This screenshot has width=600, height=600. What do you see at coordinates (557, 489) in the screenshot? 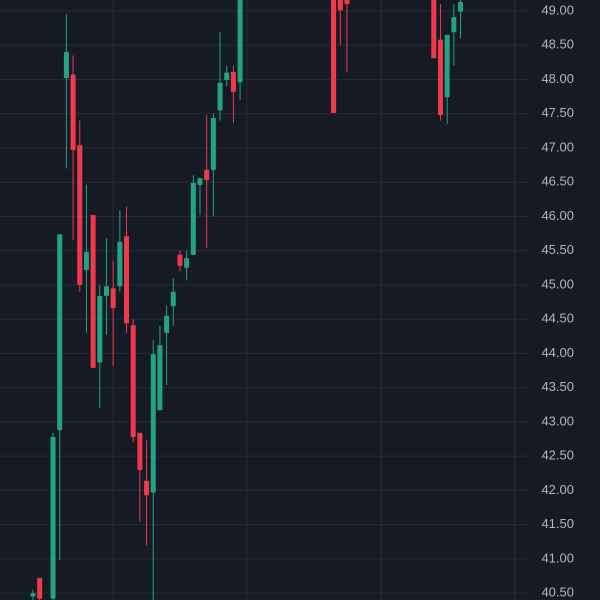
I see `y-tick-label: 42.00` at bounding box center [557, 489].